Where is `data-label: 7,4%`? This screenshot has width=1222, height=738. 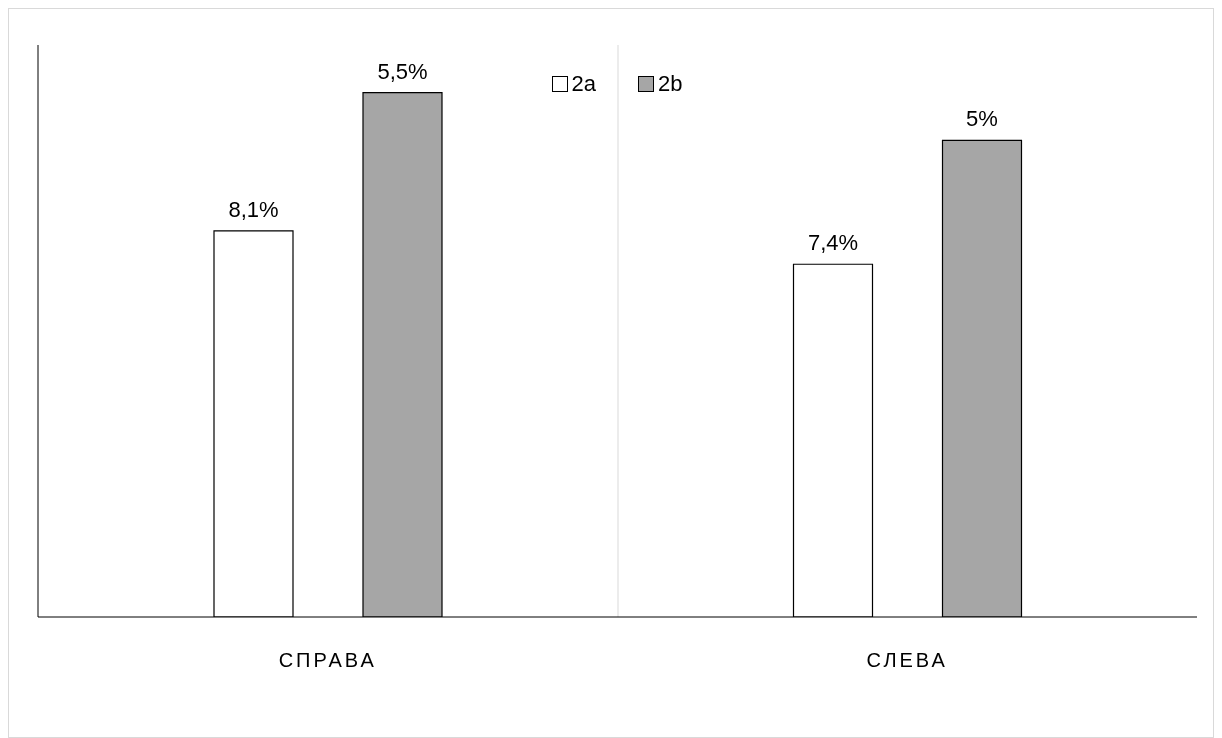
data-label: 7,4% is located at coordinates (833, 243).